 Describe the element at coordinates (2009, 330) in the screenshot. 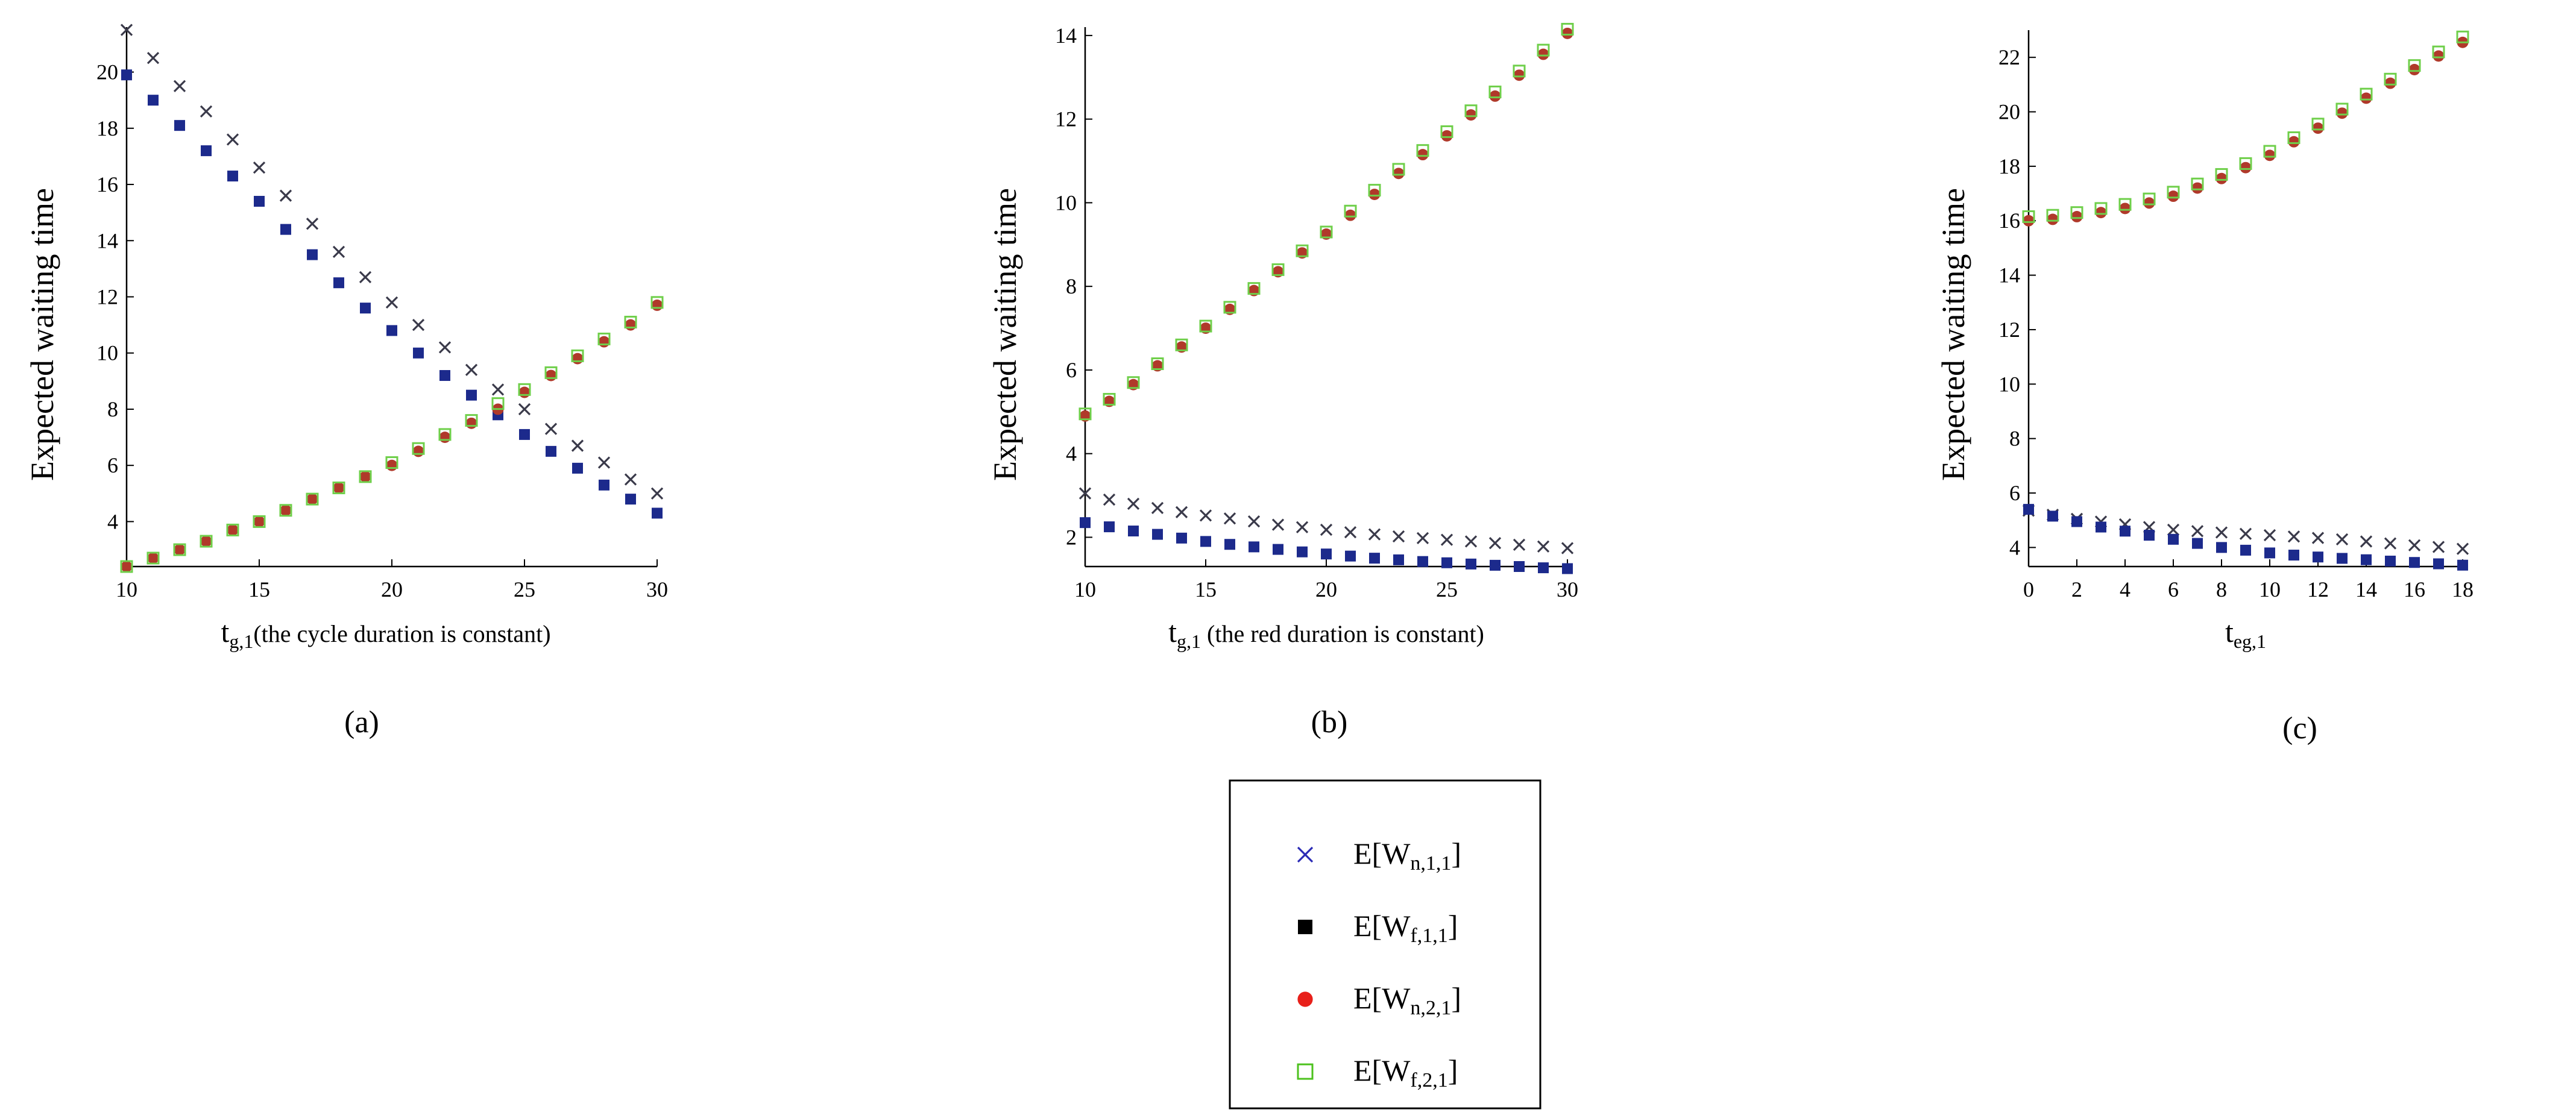

I see `panel-c-ytick-label: 12` at that location.